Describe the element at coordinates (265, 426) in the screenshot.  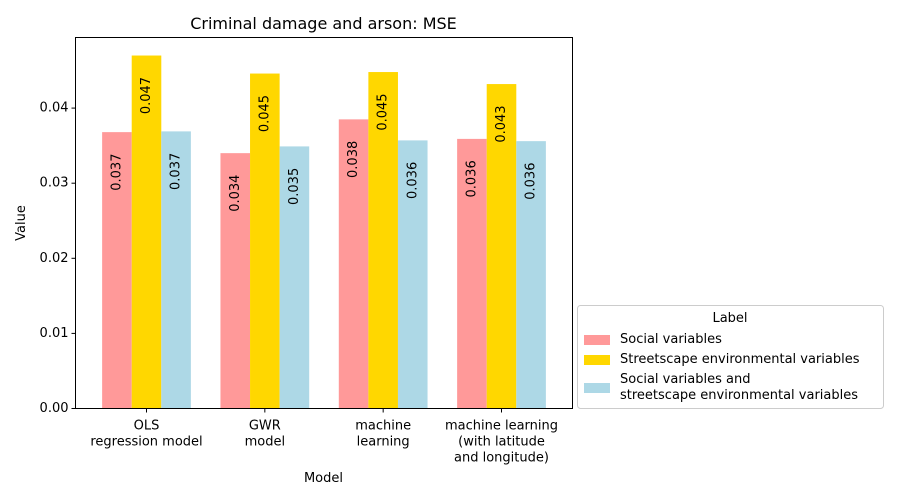
I see `x-tick-label: GWR` at that location.